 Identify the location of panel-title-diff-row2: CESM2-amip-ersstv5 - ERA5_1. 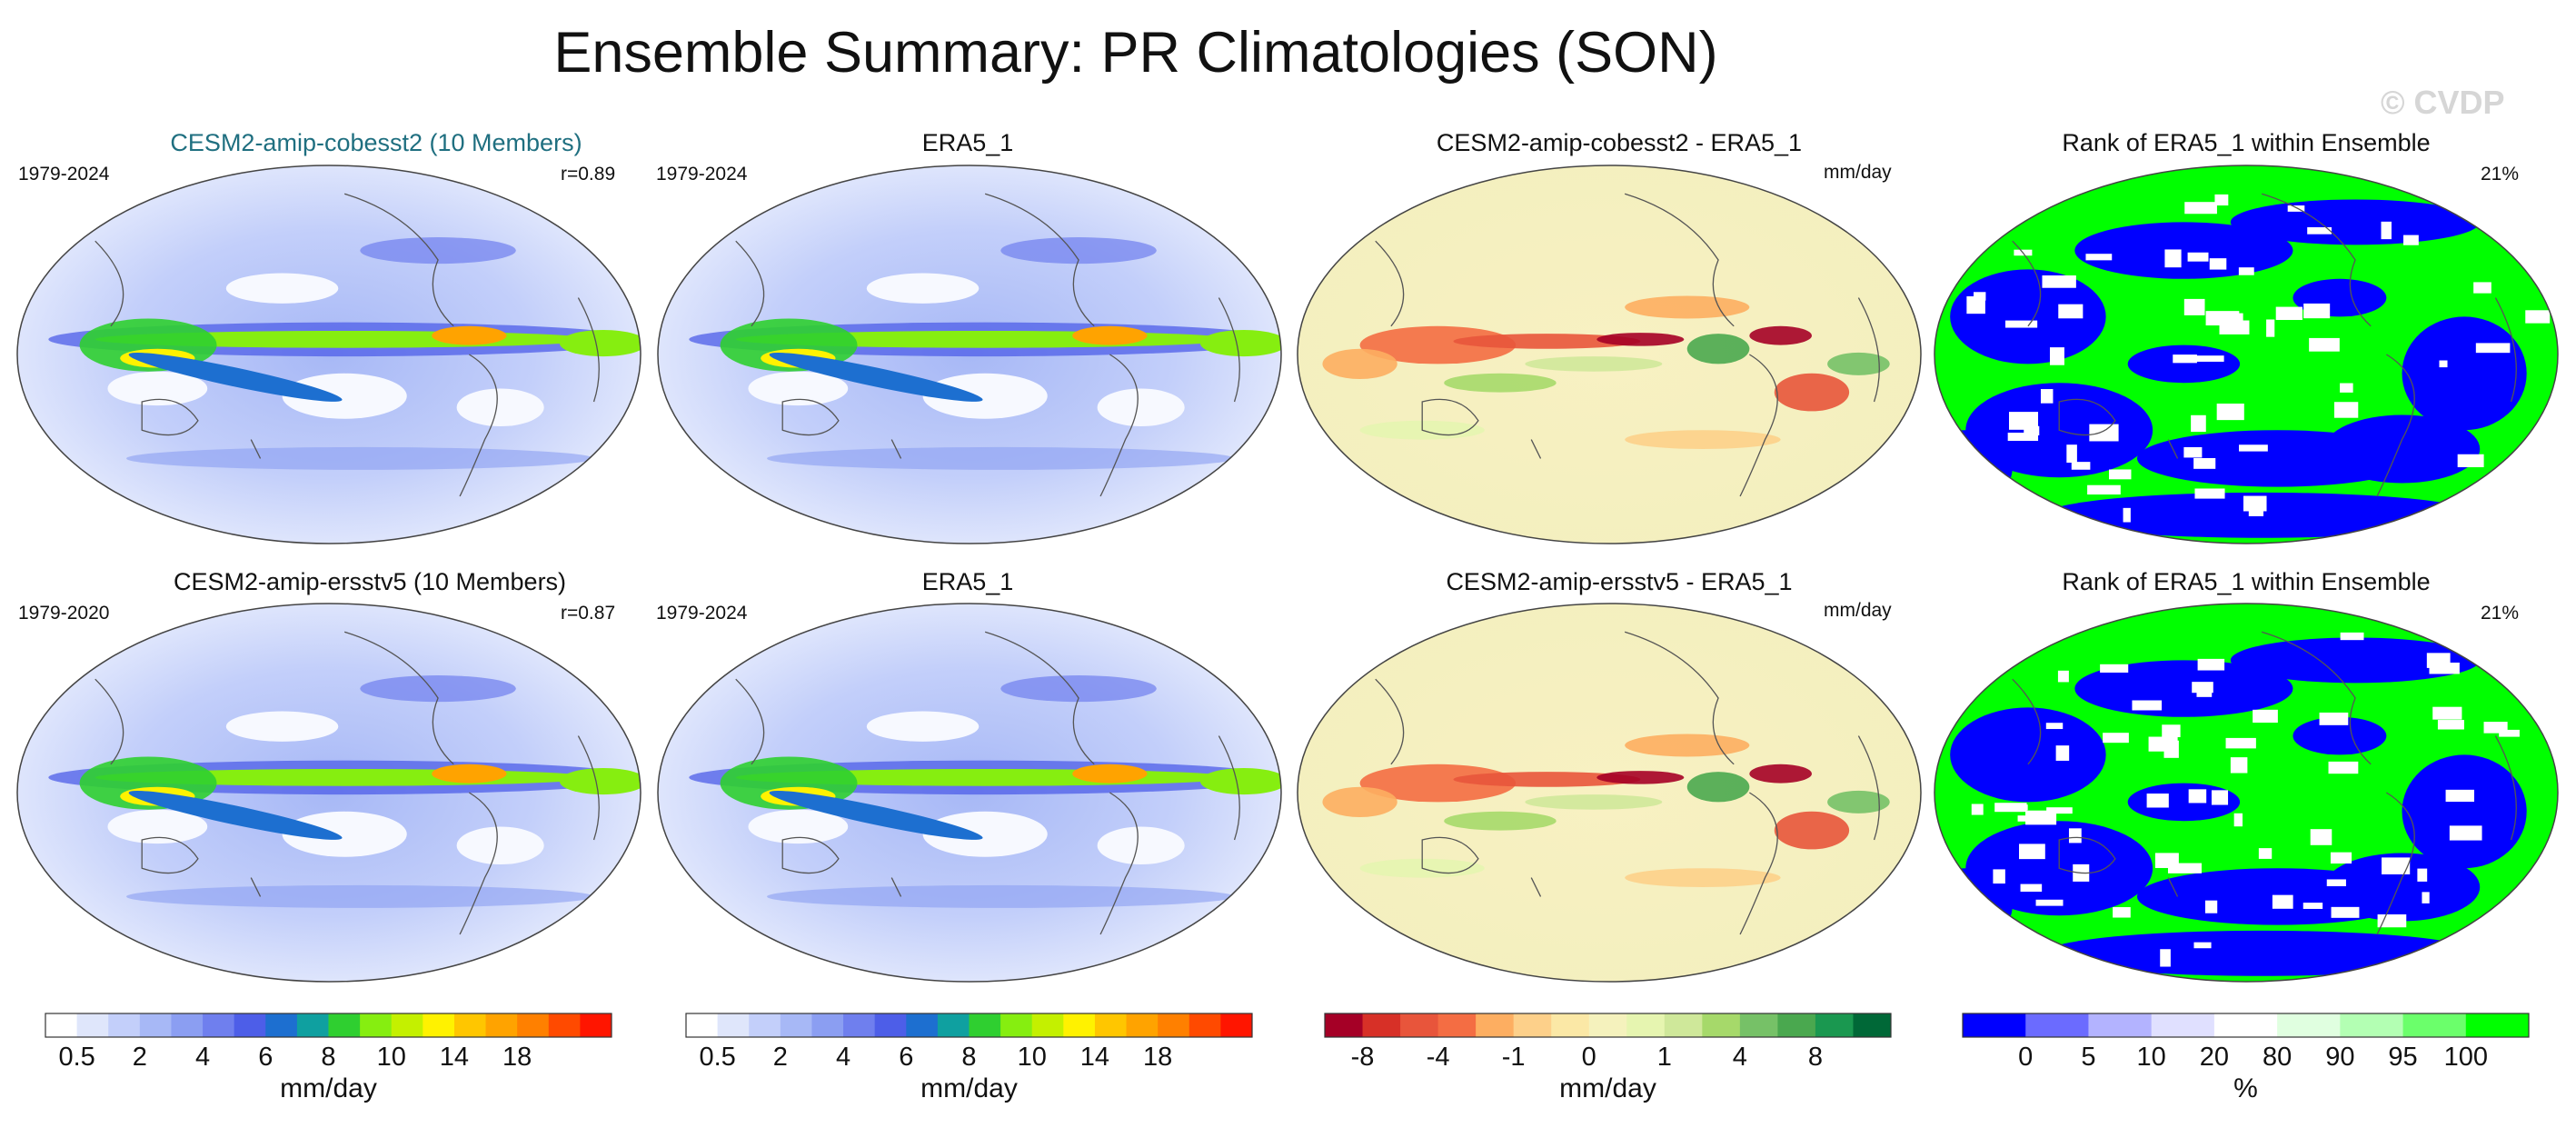
(1619, 581).